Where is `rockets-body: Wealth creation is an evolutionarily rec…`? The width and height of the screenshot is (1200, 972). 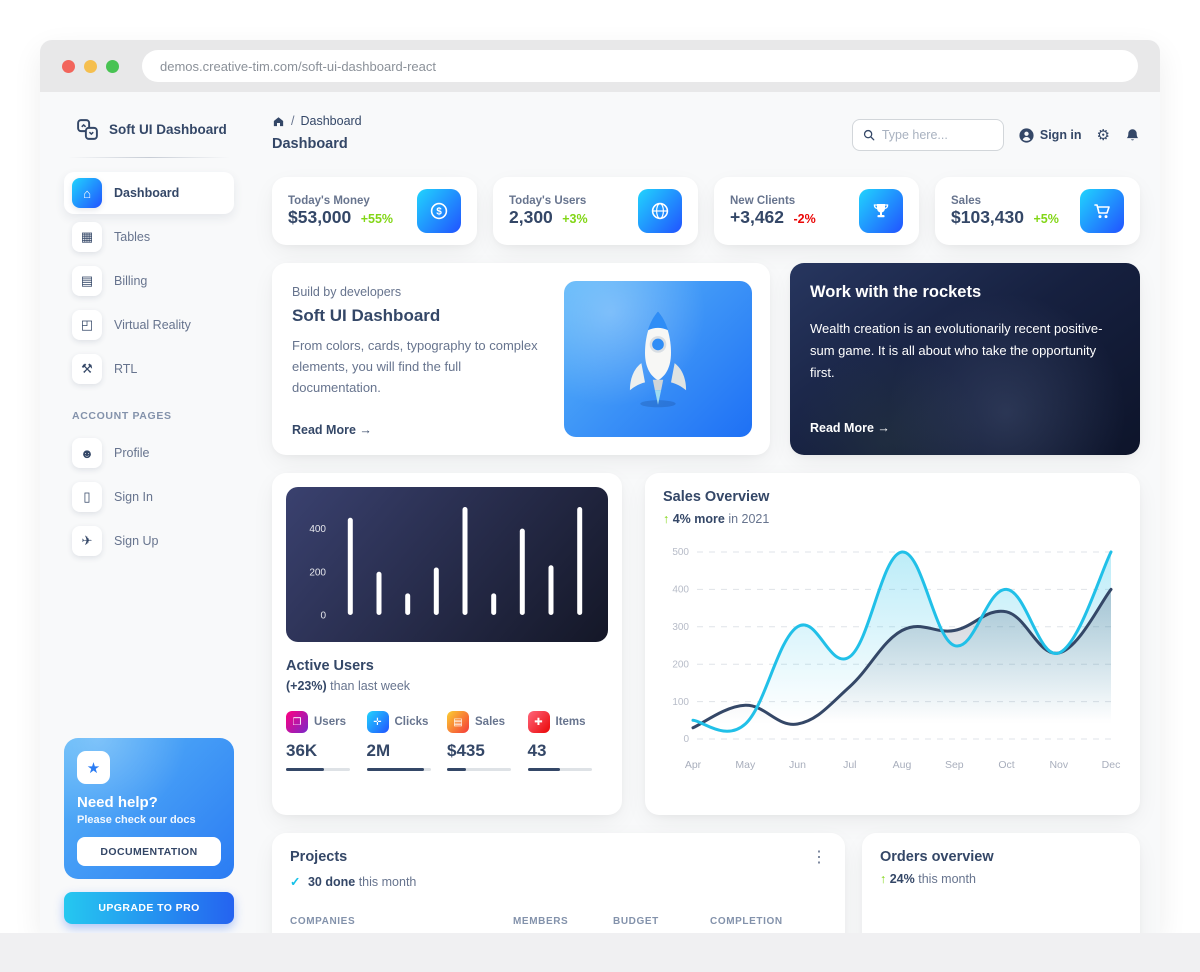 rockets-body: Wealth creation is an evolutionarily rec… is located at coordinates (956, 351).